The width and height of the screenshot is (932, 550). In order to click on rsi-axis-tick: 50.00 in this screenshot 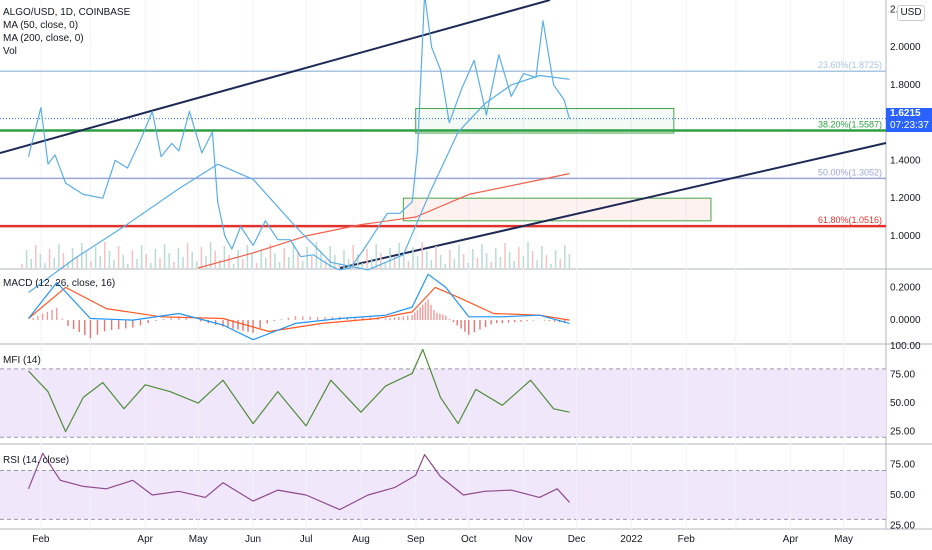, I will do `click(902, 495)`.